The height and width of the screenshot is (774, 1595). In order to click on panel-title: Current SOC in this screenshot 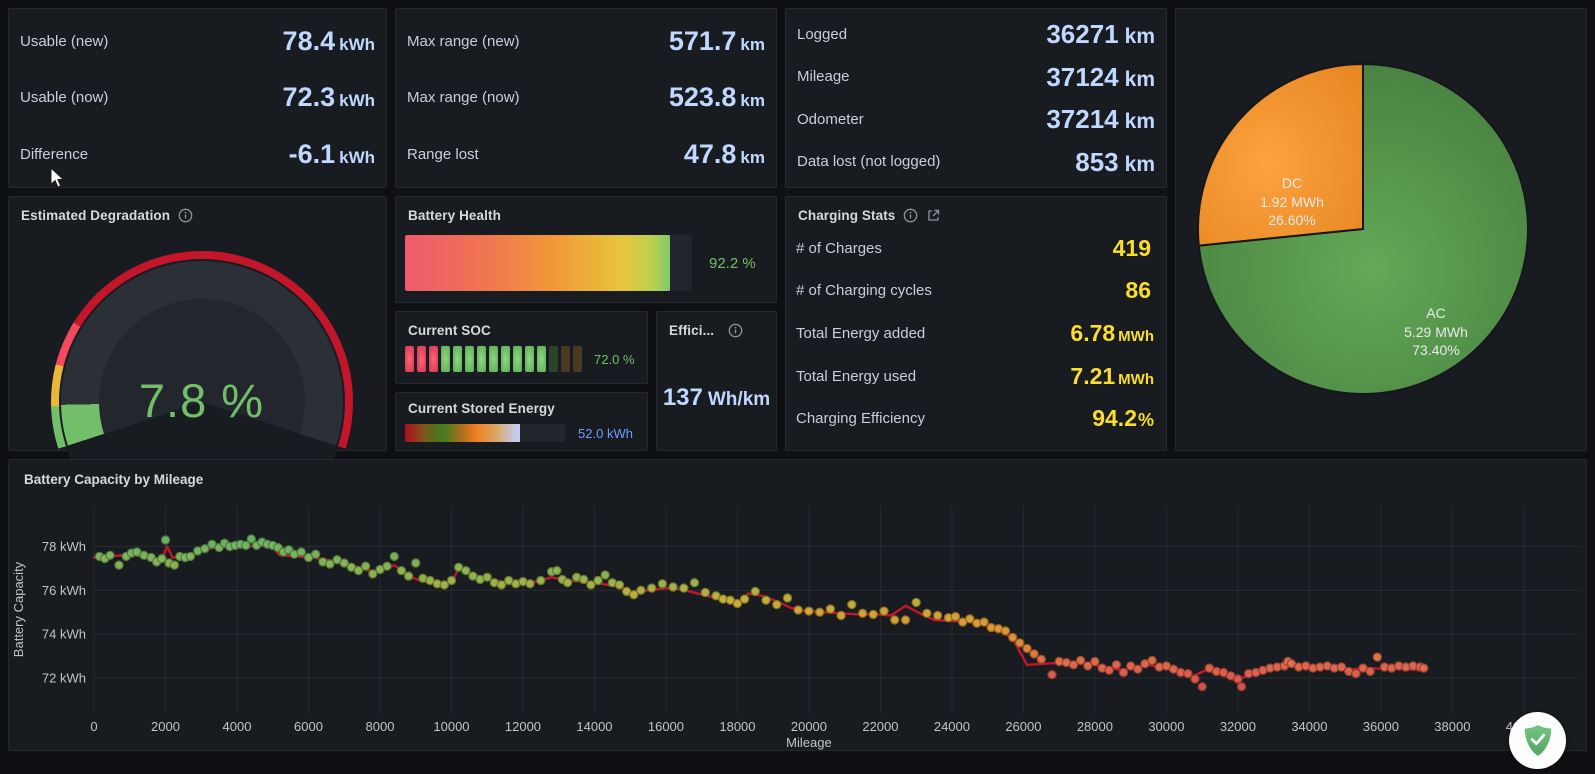, I will do `click(449, 330)`.